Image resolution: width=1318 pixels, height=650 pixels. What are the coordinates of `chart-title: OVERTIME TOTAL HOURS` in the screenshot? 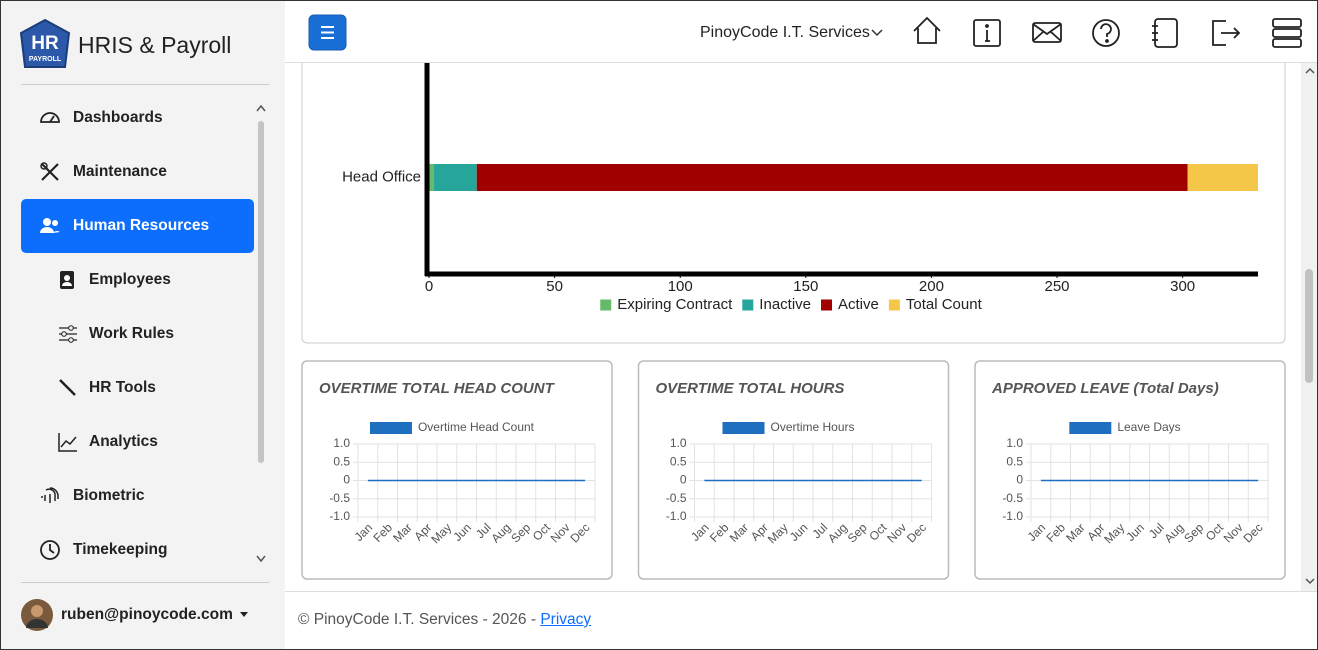 It's located at (750, 388).